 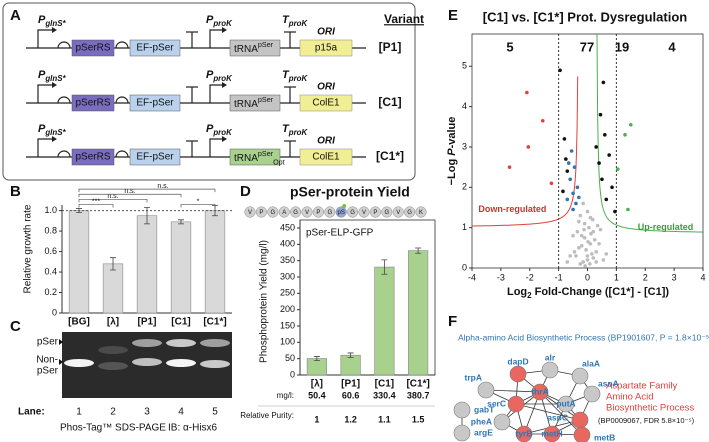 I want to click on y-tick-label: 3, so click(x=464, y=146).